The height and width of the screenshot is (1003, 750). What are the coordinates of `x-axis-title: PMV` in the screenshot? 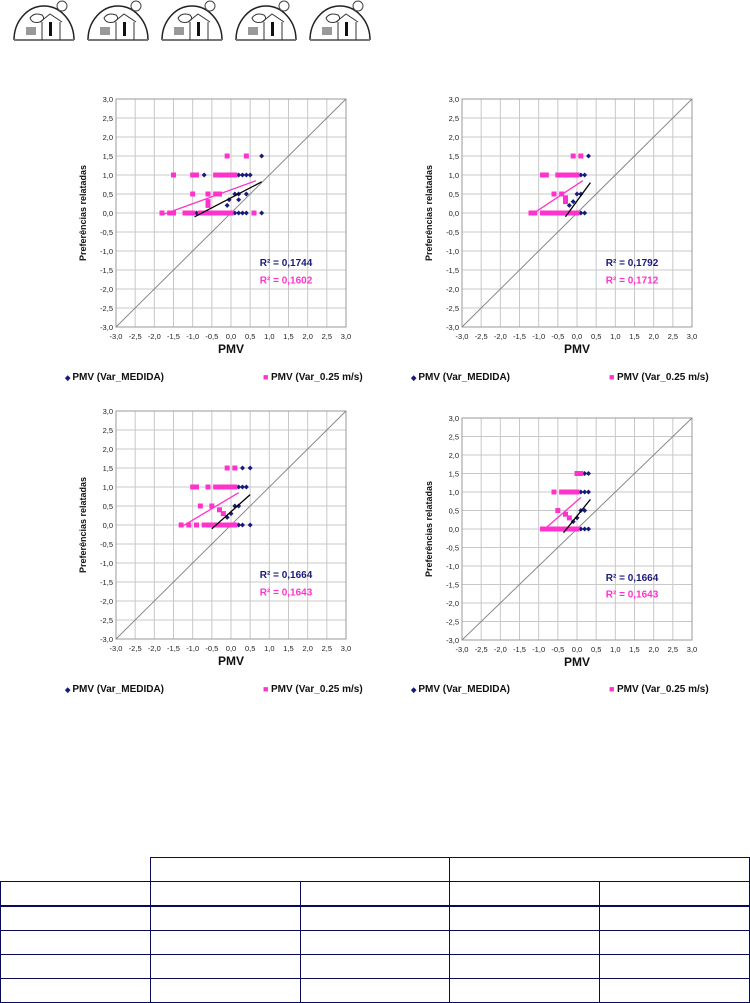 It's located at (231, 661).